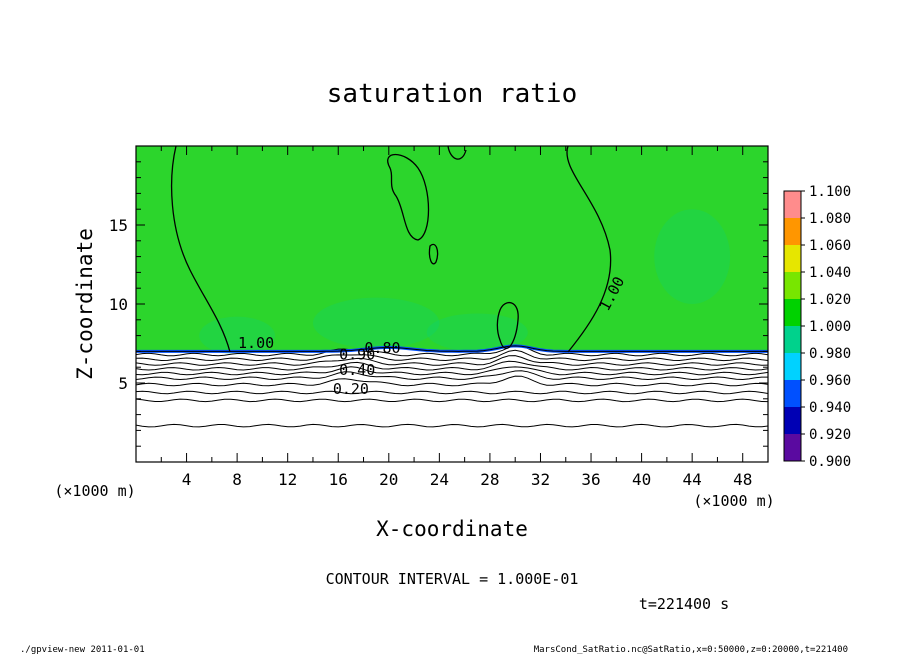 Image resolution: width=904 pixels, height=654 pixels. What do you see at coordinates (85, 304) in the screenshot?
I see `y-axis-label: Z-coordinate` at bounding box center [85, 304].